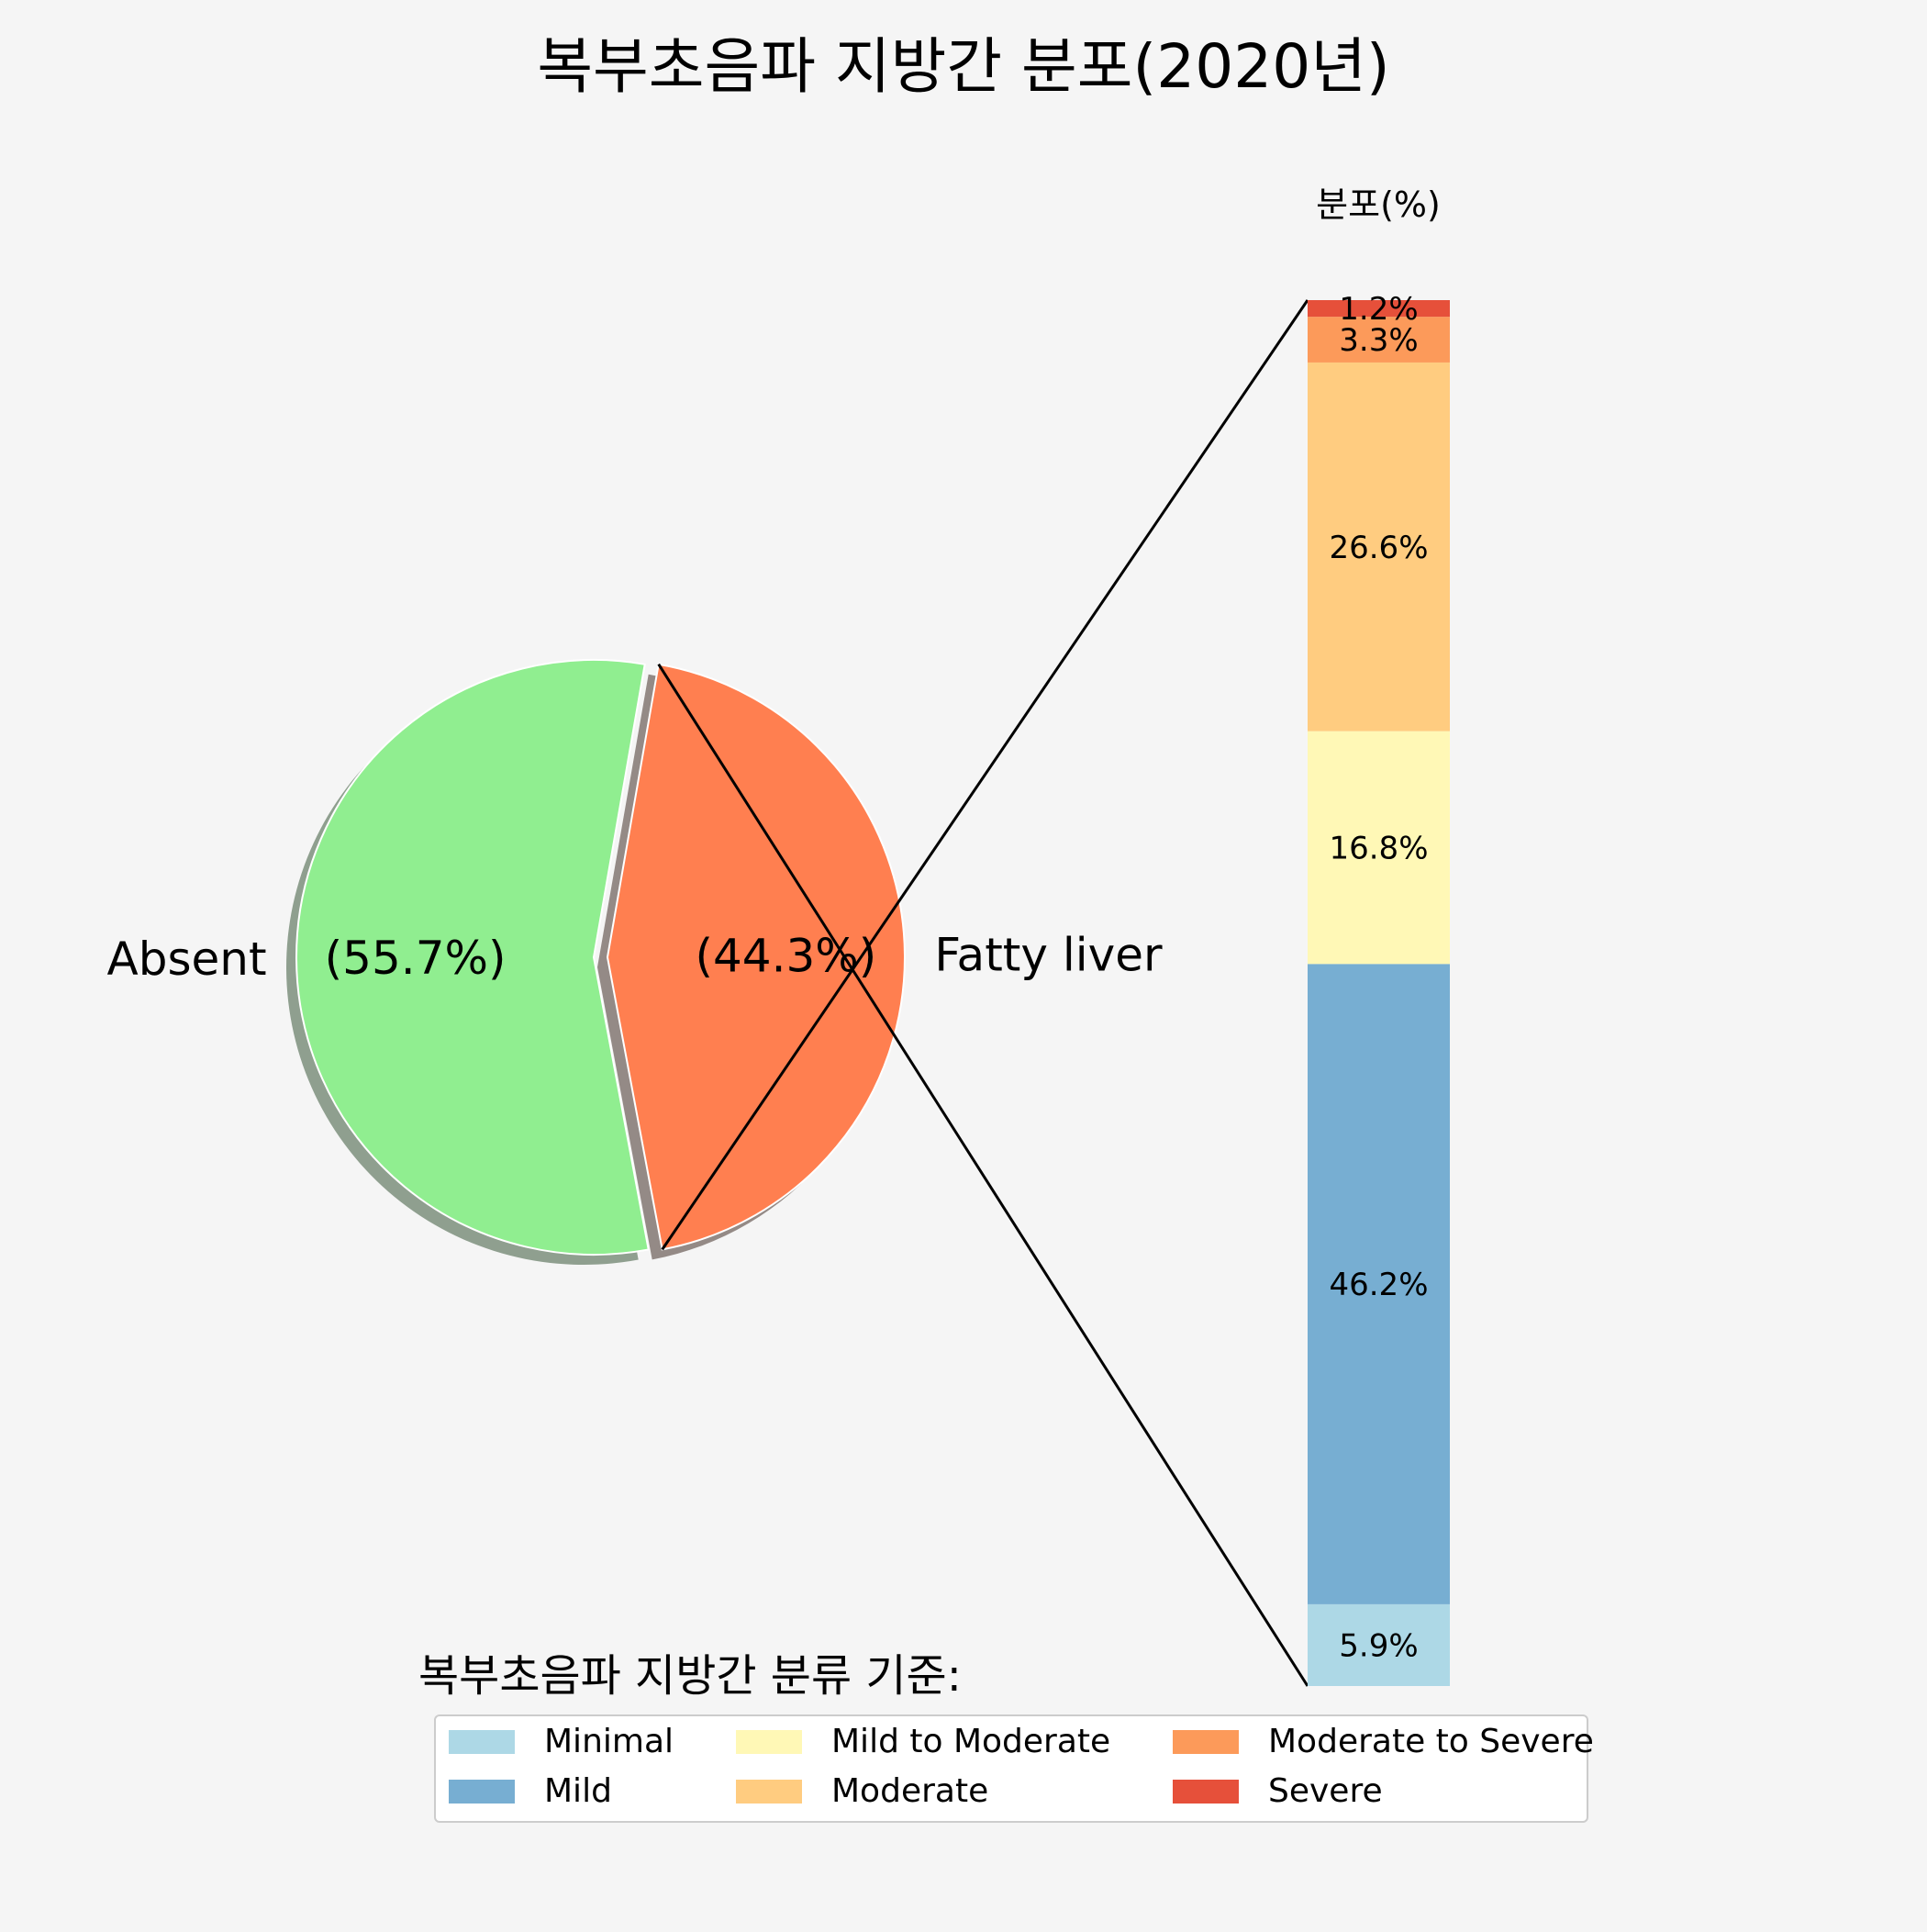 This screenshot has height=1932, width=1927. Describe the element at coordinates (1325, 1791) in the screenshot. I see `legend-label-severe: Severe` at that location.